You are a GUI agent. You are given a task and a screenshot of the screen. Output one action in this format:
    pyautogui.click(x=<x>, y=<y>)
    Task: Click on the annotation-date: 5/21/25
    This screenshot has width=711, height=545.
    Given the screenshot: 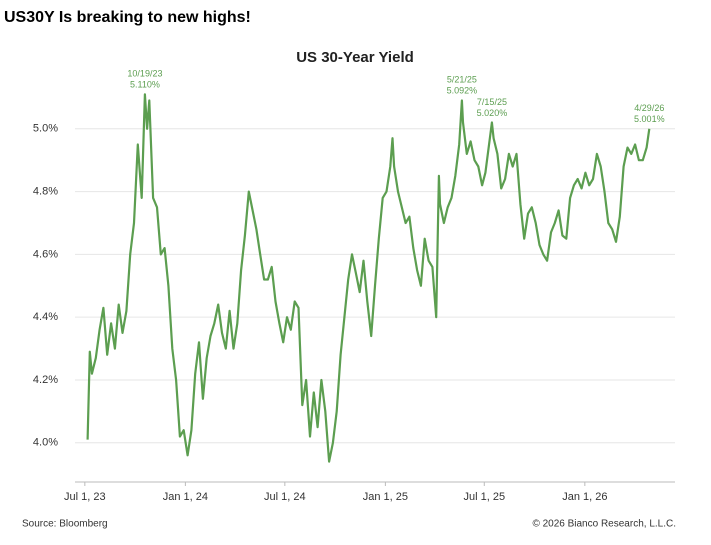 What is the action you would take?
    pyautogui.click(x=462, y=79)
    